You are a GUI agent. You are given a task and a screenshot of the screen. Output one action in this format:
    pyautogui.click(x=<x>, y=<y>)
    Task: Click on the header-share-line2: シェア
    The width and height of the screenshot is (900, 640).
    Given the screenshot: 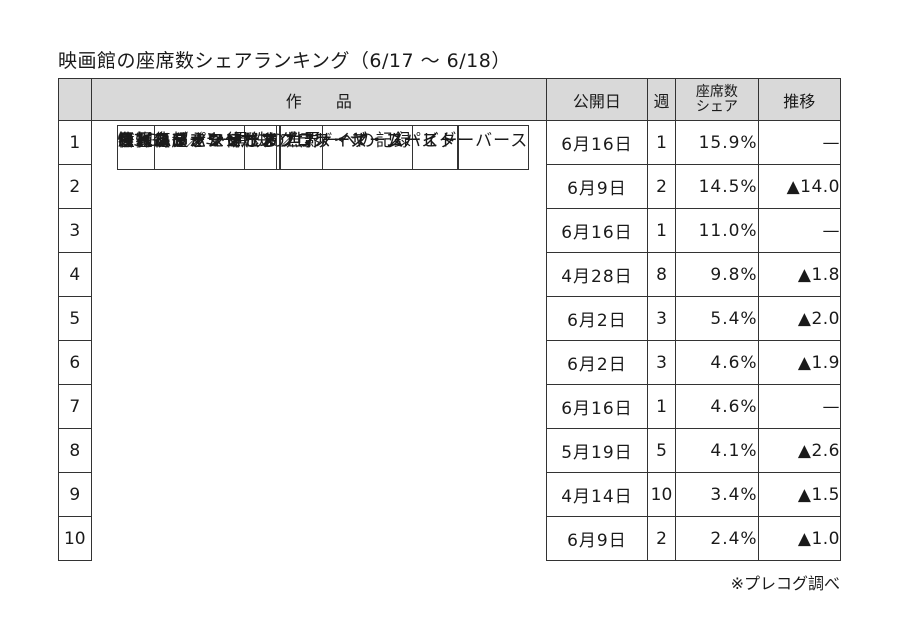 What is the action you would take?
    pyautogui.click(x=716, y=106)
    